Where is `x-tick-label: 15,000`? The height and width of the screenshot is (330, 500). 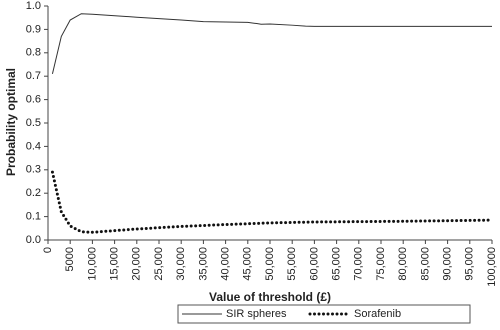
x-tick-label: 15,000 is located at coordinates (115, 264).